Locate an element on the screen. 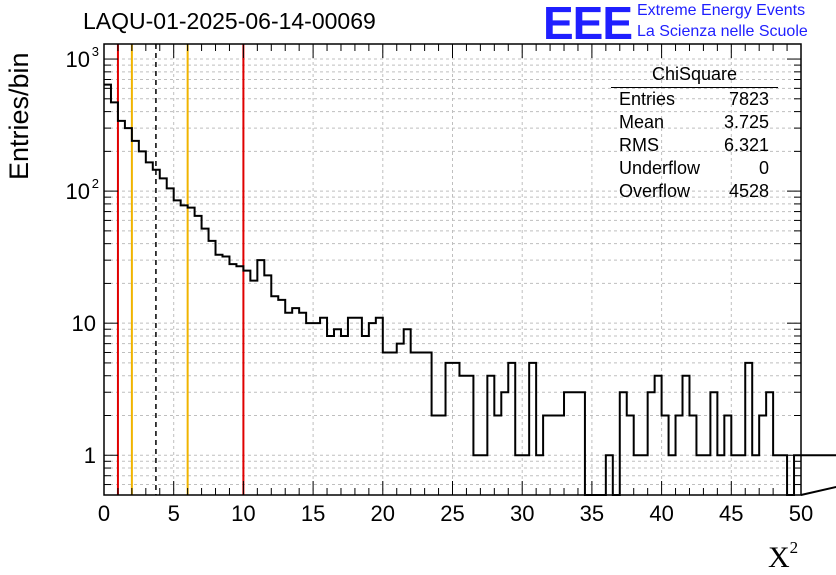  x-tick-label: 45 is located at coordinates (731, 513).